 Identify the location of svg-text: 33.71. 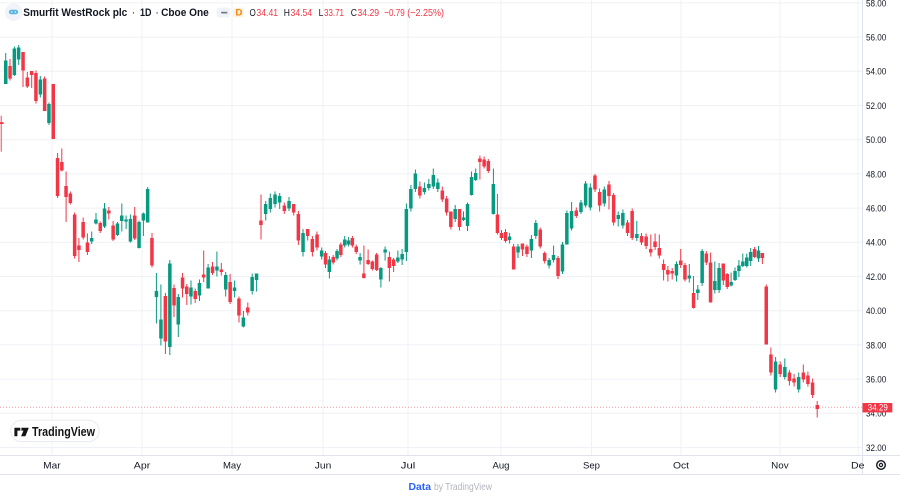
(334, 13).